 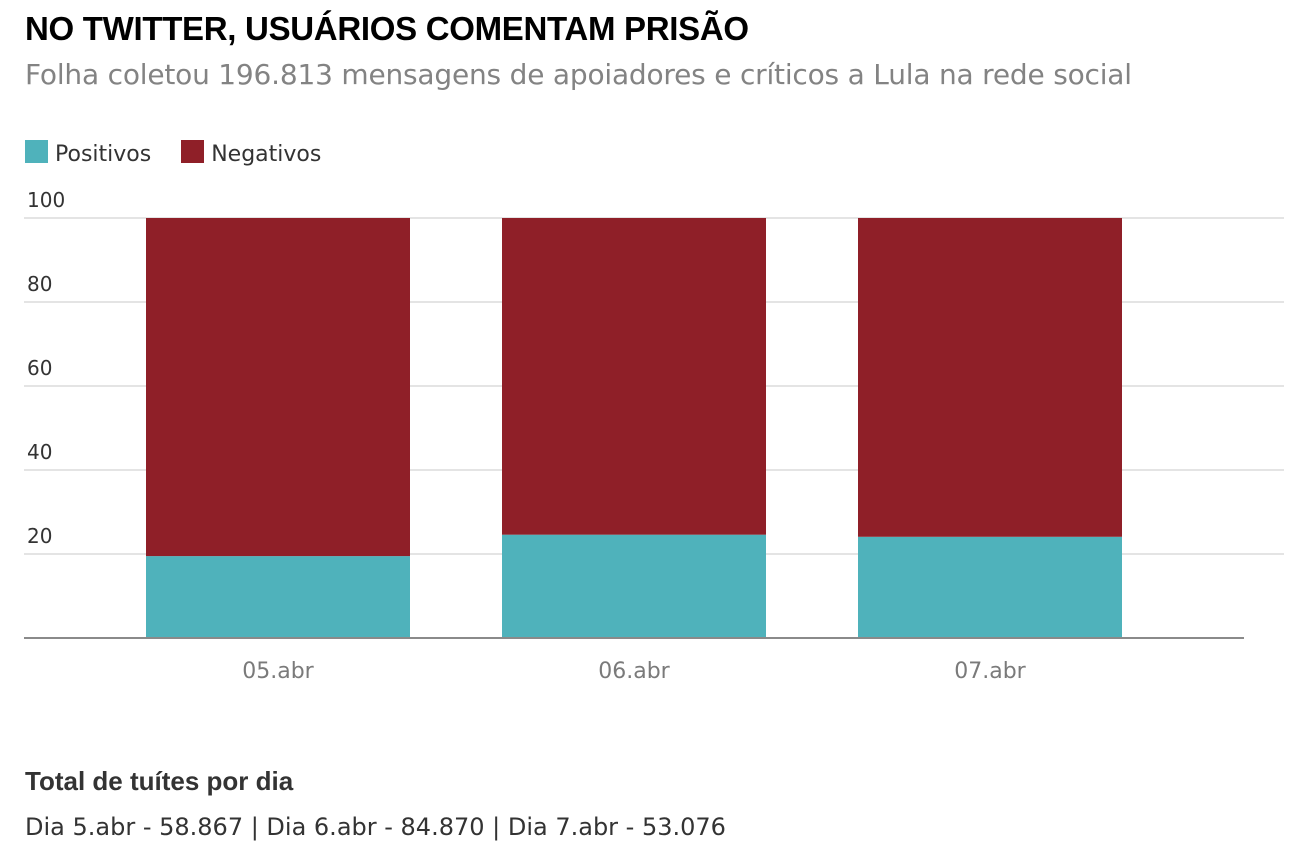 What do you see at coordinates (39, 368) in the screenshot?
I see `y-tick-label-60: 60` at bounding box center [39, 368].